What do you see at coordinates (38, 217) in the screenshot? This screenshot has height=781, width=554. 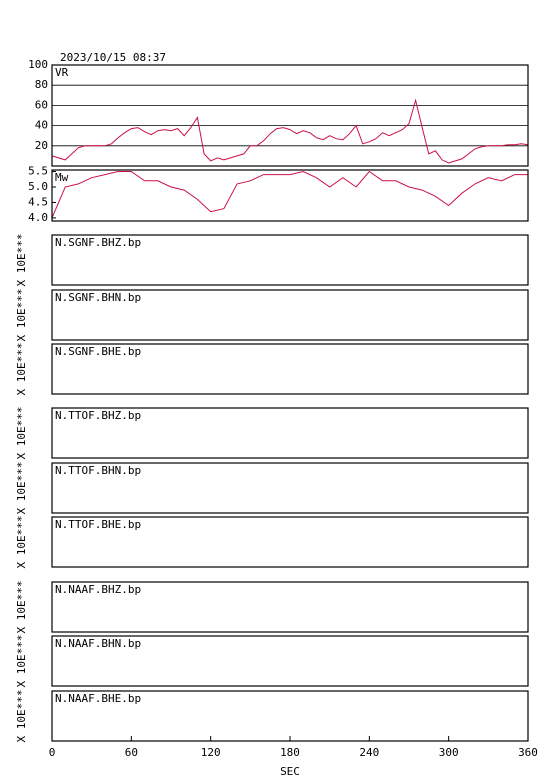 I see `y-tick-label: 4.0` at bounding box center [38, 217].